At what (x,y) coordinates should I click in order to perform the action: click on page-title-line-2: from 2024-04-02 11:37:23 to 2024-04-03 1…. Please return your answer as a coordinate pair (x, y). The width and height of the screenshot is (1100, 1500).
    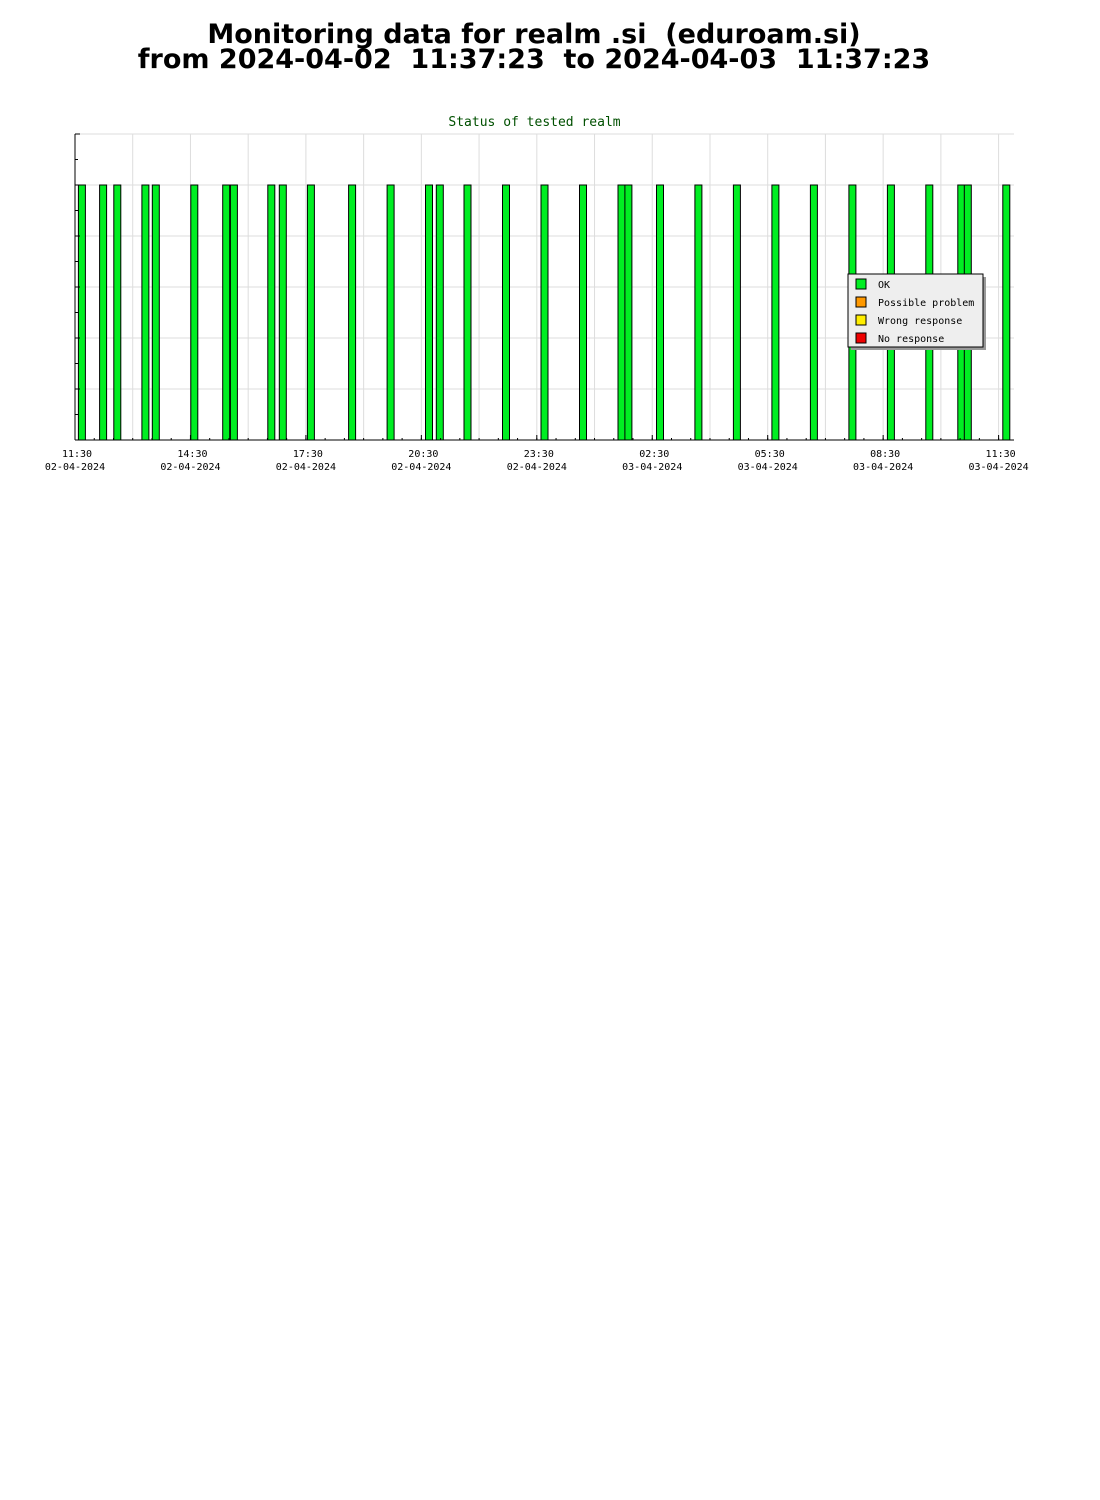
    Looking at the image, I should click on (534, 59).